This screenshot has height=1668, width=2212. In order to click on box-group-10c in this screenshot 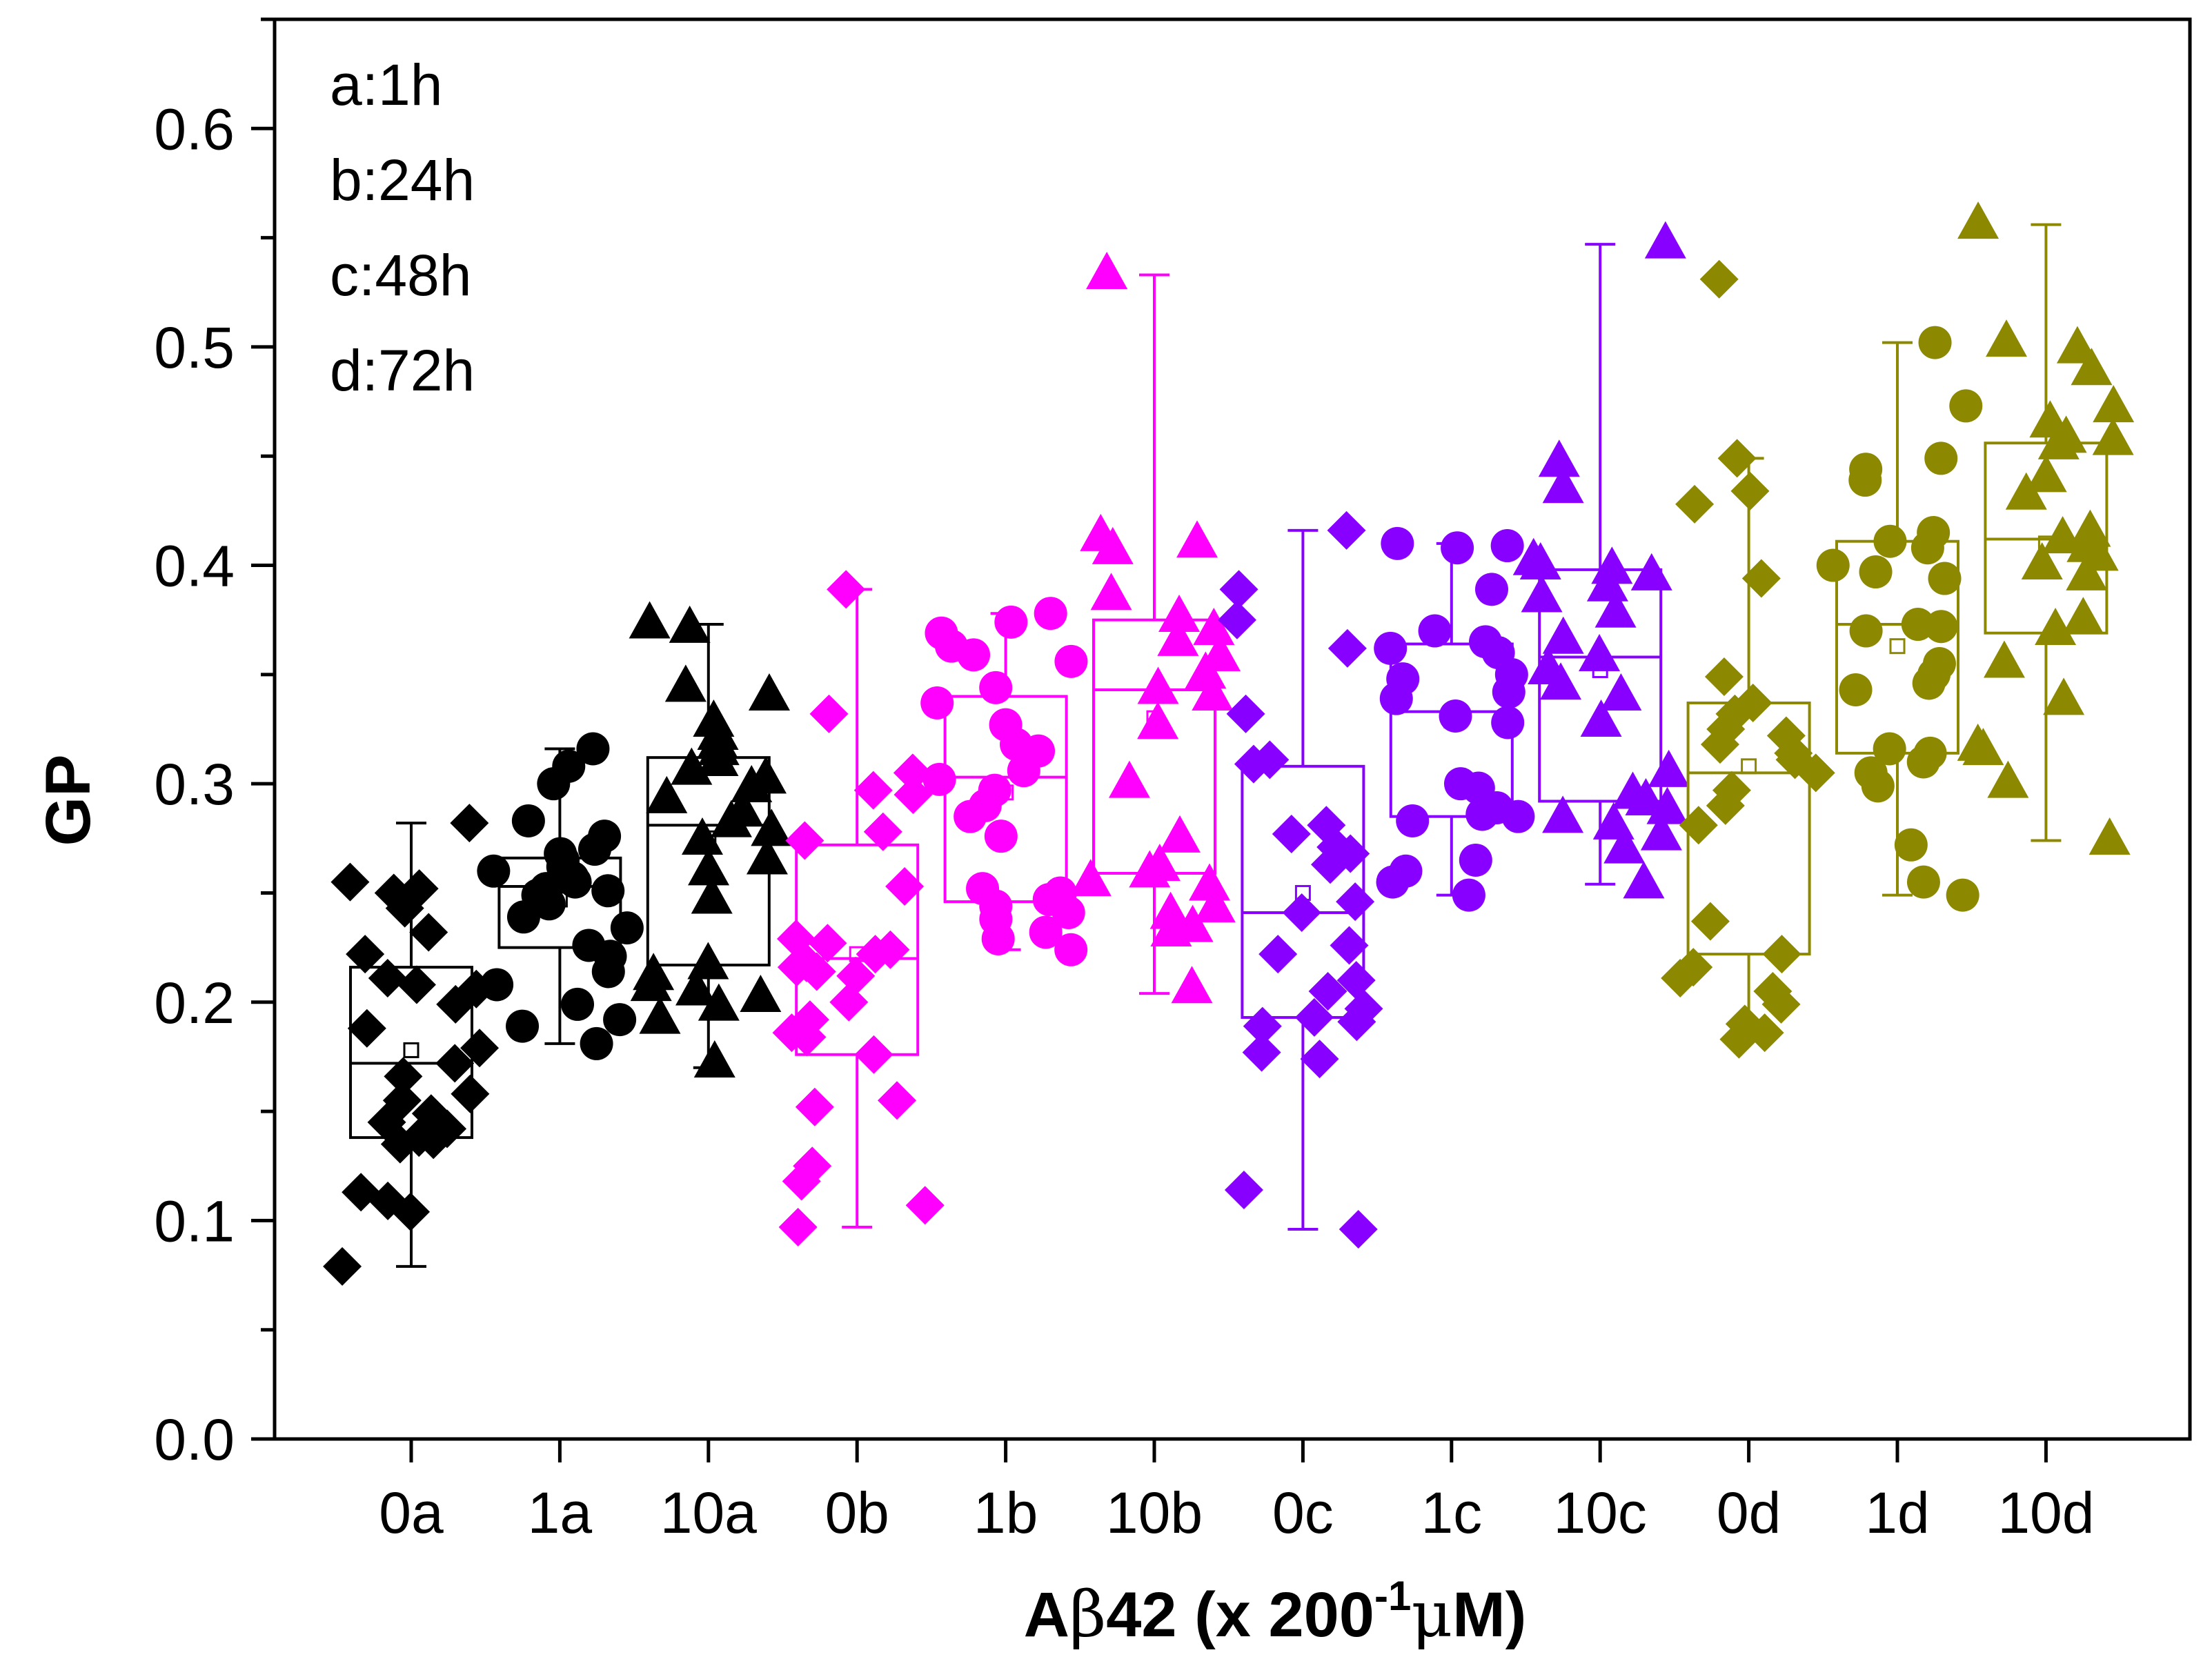, I will do `click(1601, 560)`.